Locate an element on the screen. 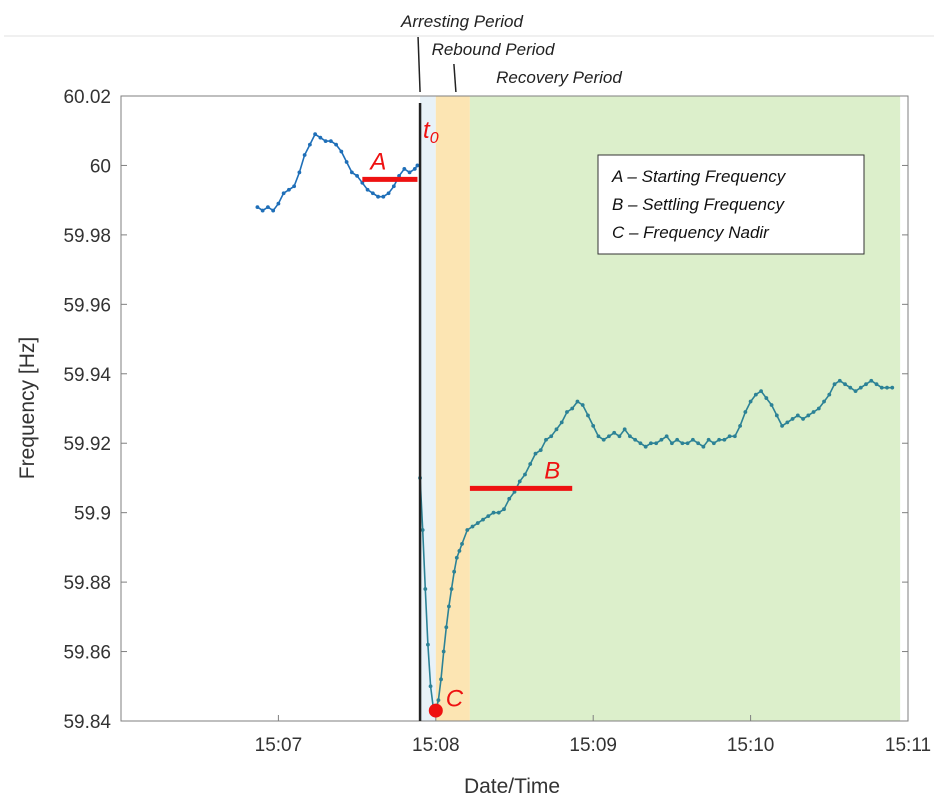  event-time-label: t0 is located at coordinates (431, 132).